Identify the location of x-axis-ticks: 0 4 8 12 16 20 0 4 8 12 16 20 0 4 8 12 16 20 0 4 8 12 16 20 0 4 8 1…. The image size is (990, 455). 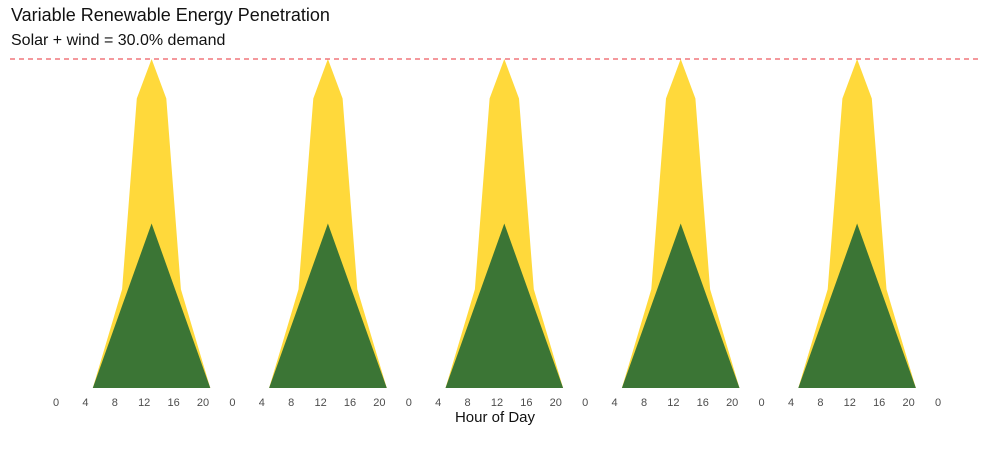
(497, 403).